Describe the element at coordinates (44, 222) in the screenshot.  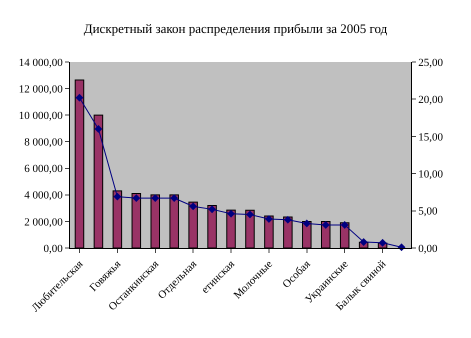
I see `y-tick-label: 2 000,00` at that location.